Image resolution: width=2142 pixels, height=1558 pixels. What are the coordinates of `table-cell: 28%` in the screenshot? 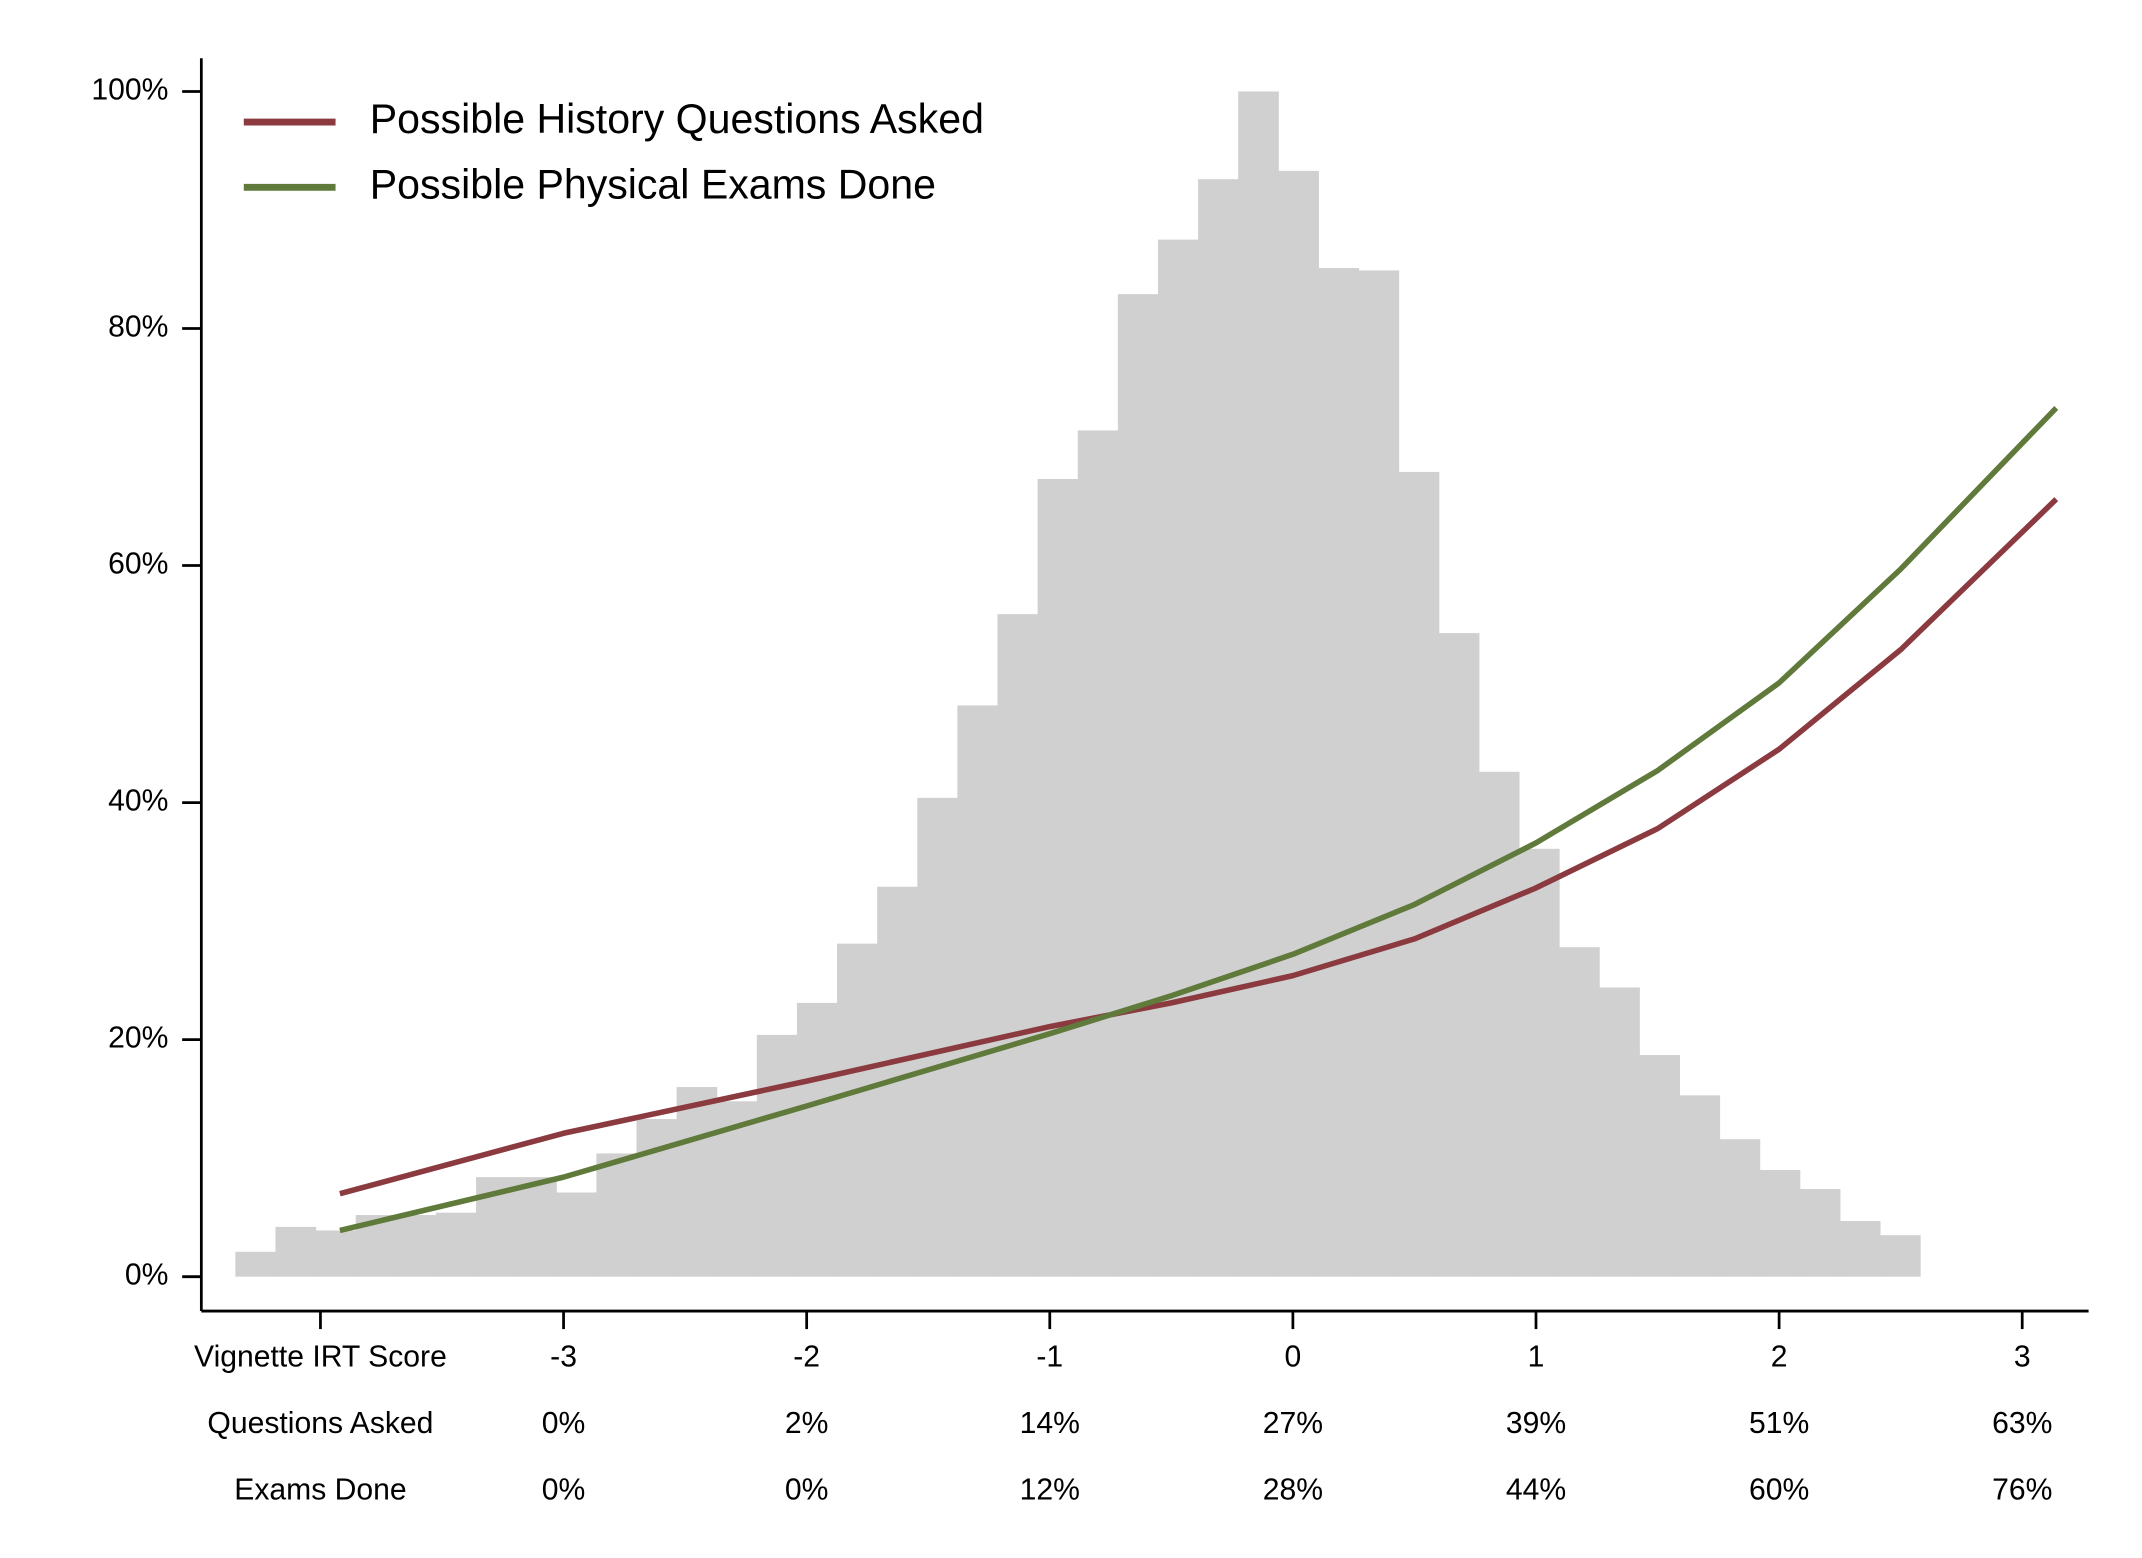 It's located at (1293, 1489).